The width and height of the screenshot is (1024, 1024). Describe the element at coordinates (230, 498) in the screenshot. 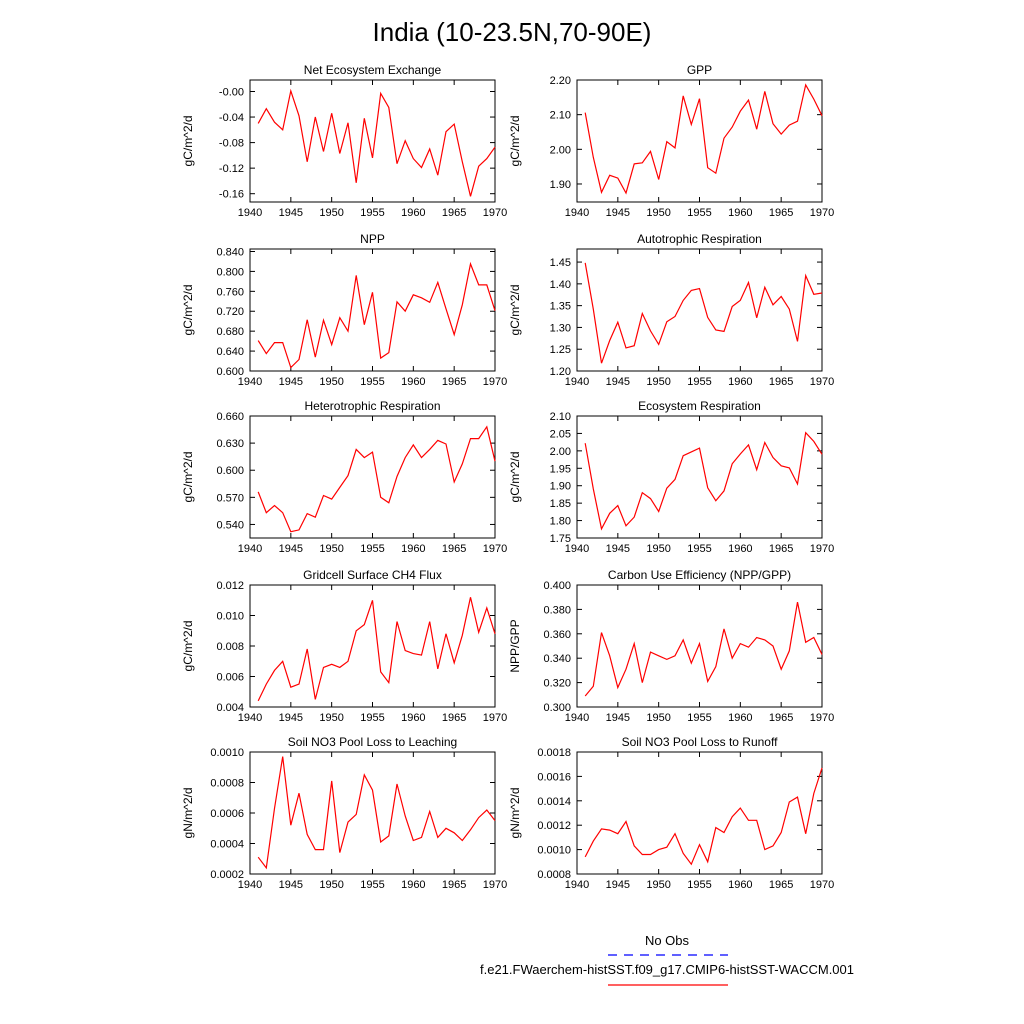

I see `y-tick-label: 0.570` at that location.